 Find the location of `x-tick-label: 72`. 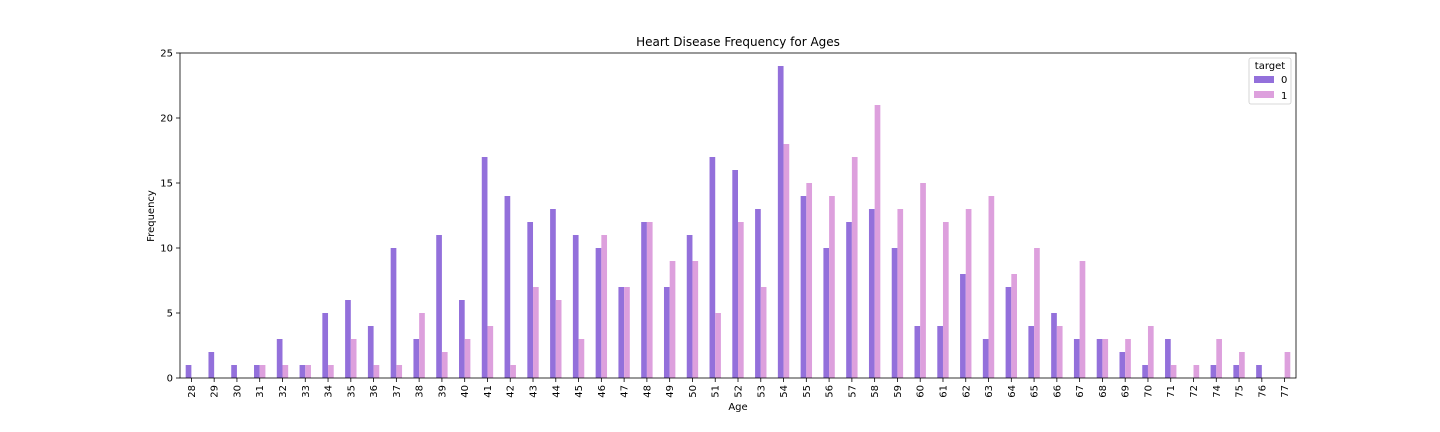

x-tick-label: 72 is located at coordinates (1194, 391).